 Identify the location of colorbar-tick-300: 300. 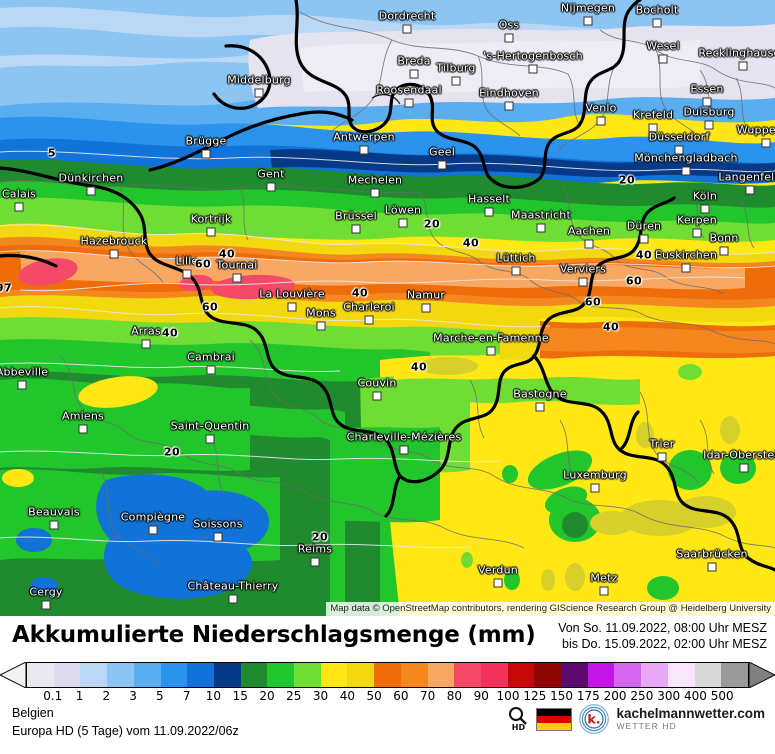
(669, 696).